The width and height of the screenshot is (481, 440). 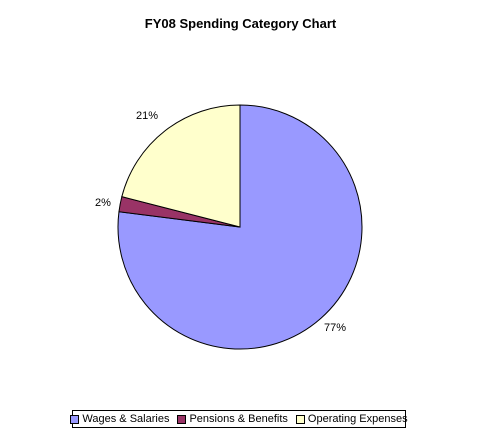 I want to click on slice-label-operating-expenses: 21%, so click(x=147, y=116).